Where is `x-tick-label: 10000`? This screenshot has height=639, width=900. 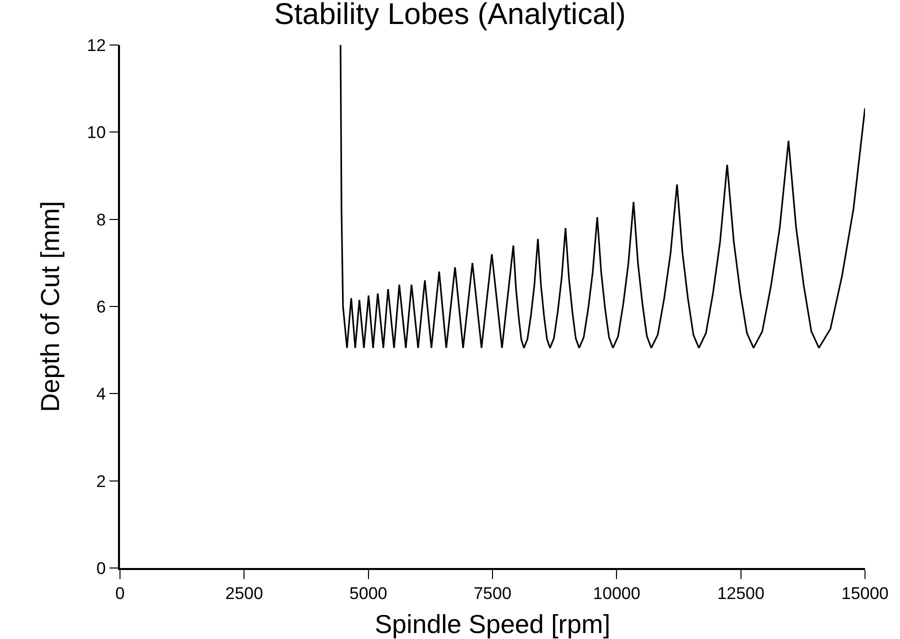
x-tick-label: 10000 is located at coordinates (616, 594).